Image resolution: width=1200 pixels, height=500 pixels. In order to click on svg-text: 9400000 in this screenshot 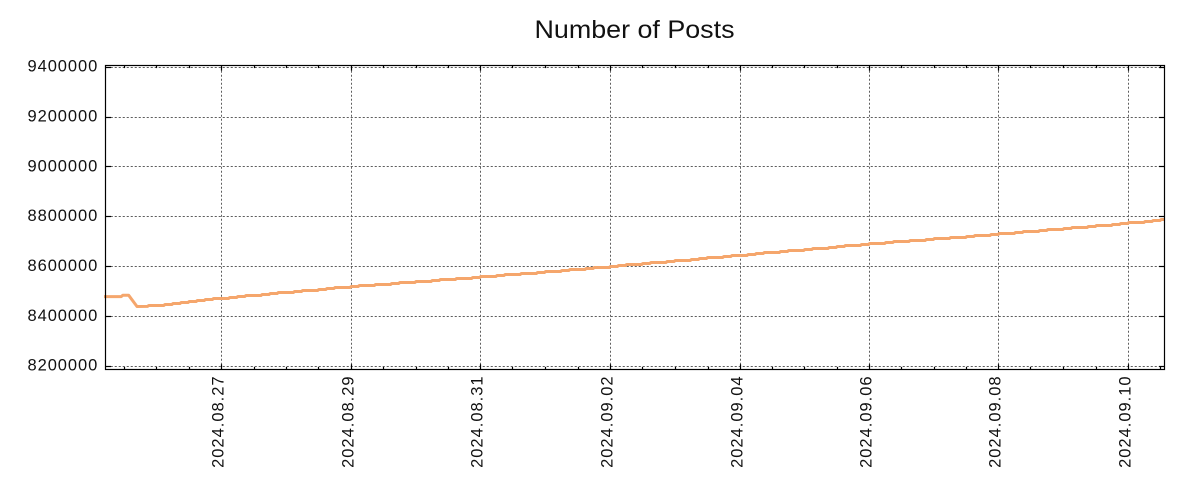, I will do `click(63, 67)`.